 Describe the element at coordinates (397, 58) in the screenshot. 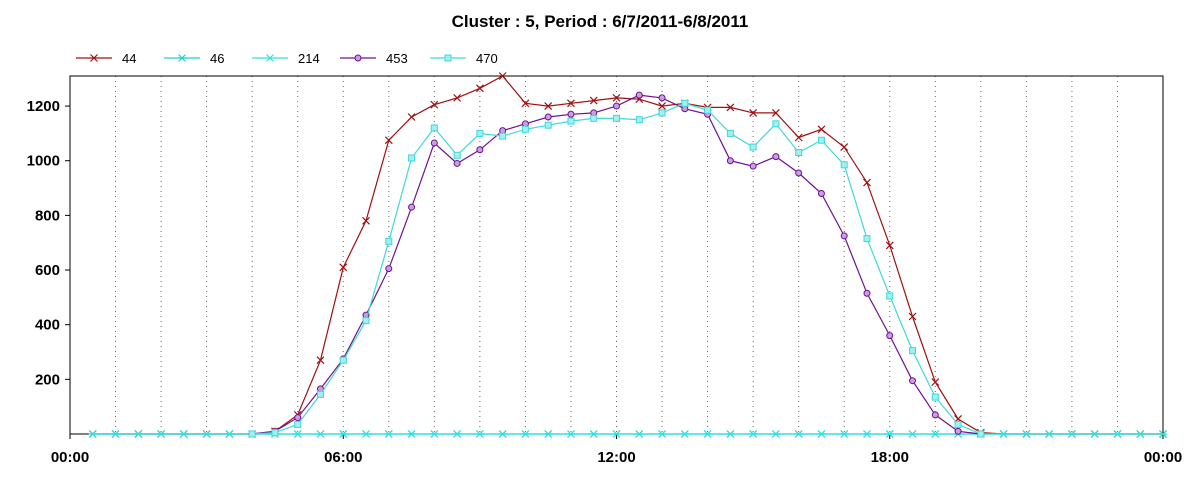

I see `legend-label: 453` at that location.